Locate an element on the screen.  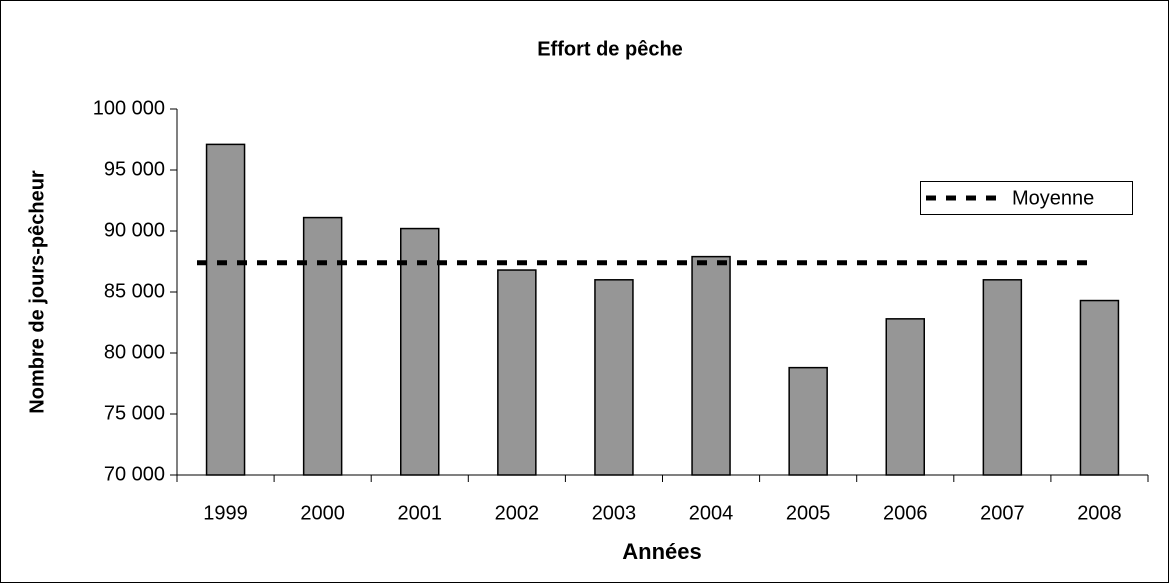
y-tick-label: 95 000 is located at coordinates (134, 169).